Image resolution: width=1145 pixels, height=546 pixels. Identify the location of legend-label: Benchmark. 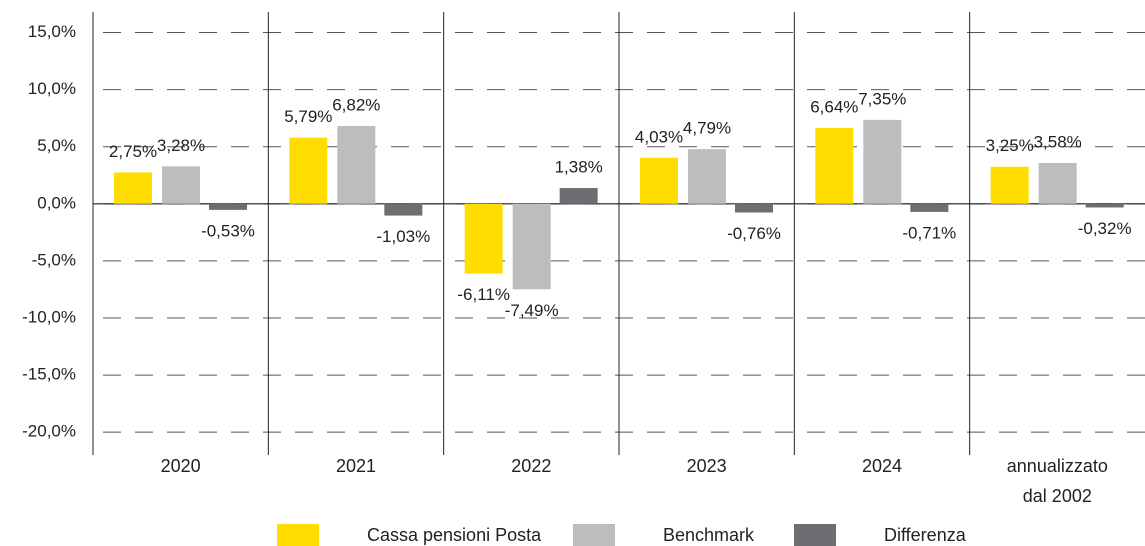
(709, 534).